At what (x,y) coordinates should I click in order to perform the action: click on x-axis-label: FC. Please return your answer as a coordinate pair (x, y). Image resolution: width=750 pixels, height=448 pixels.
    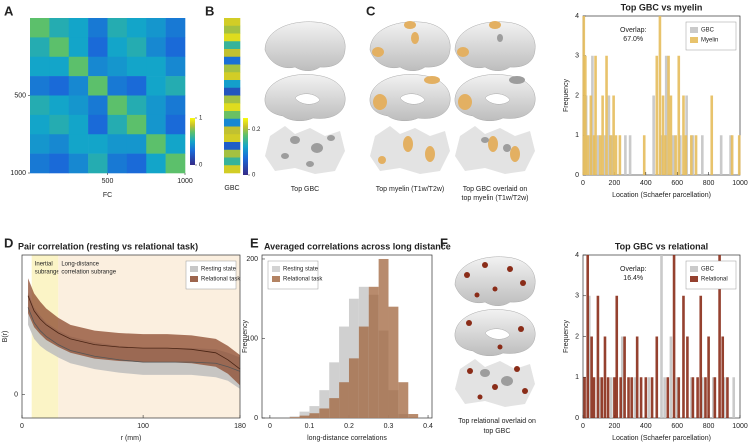
    Looking at the image, I should click on (107, 195).